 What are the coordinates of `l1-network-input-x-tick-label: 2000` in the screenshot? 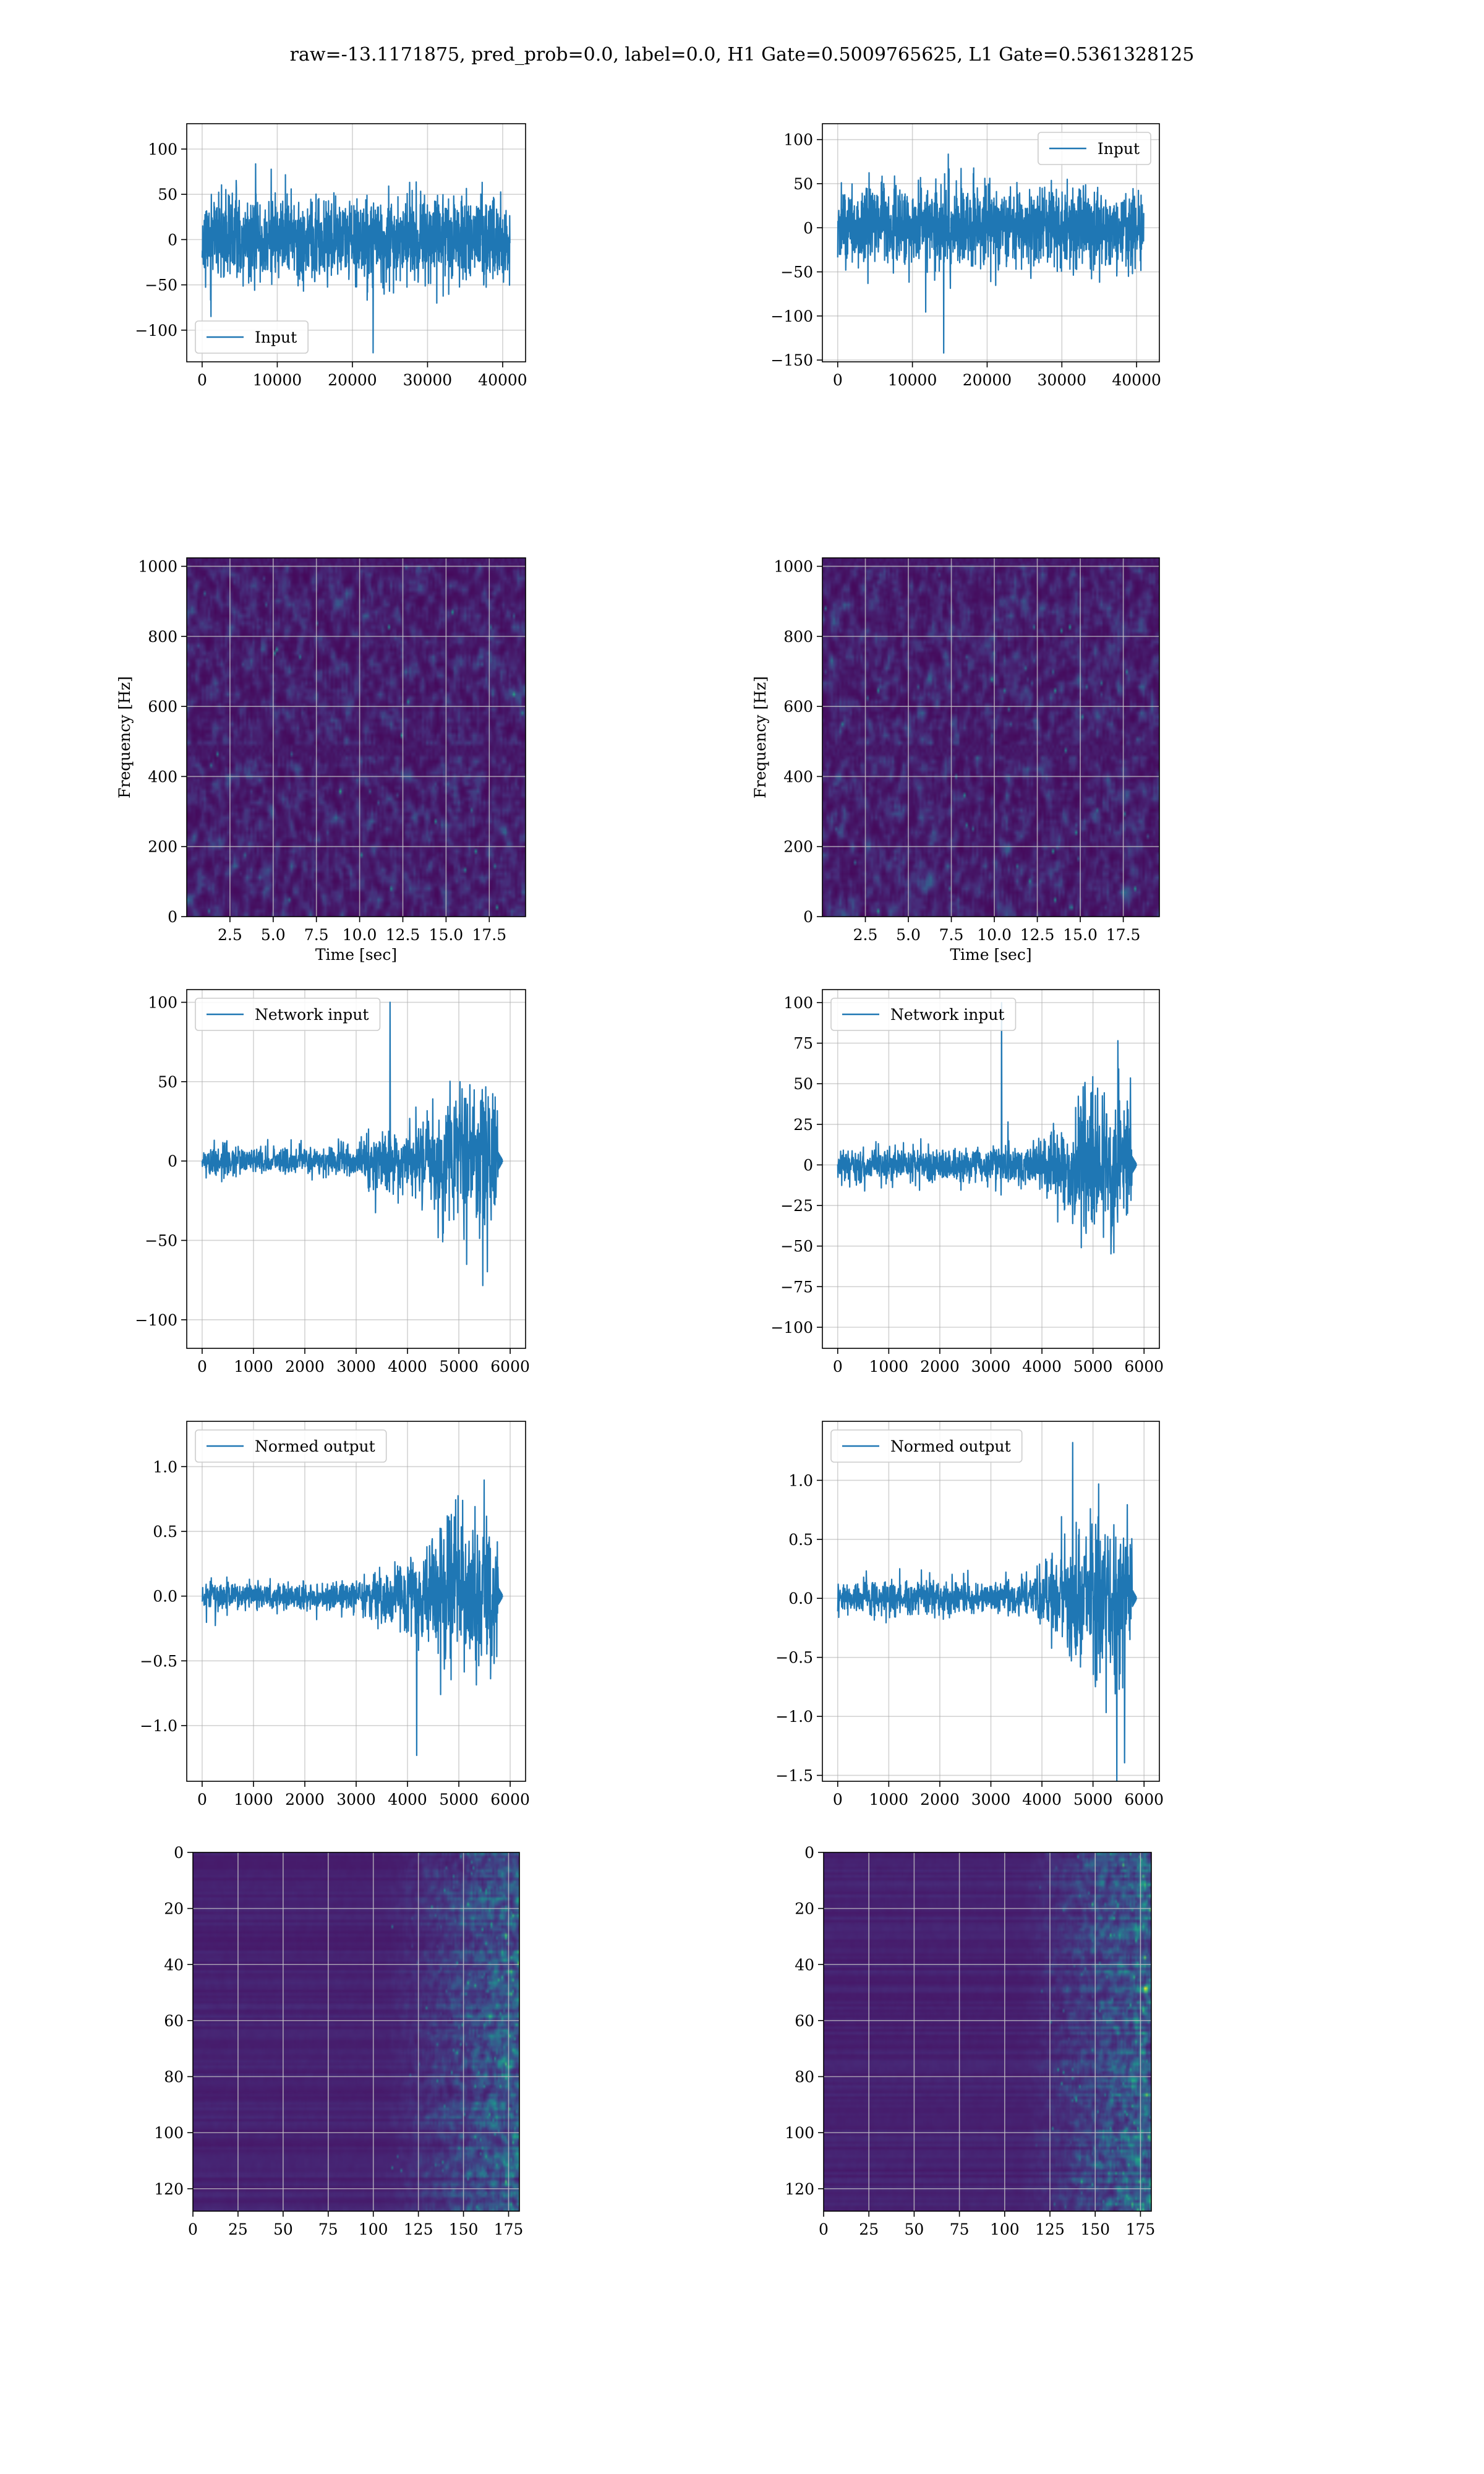 It's located at (940, 1367).